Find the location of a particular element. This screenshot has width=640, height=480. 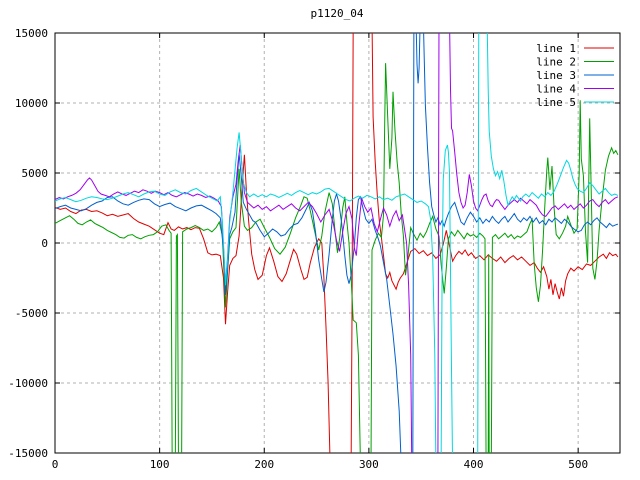

legend-label-2: line 2 is located at coordinates (556, 62).